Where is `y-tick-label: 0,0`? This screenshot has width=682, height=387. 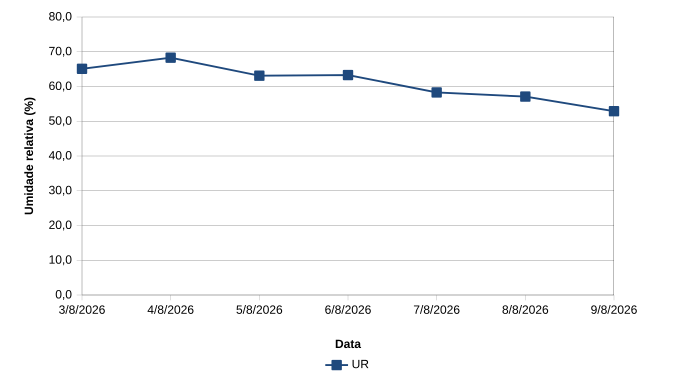 y-tick-label: 0,0 is located at coordinates (64, 295).